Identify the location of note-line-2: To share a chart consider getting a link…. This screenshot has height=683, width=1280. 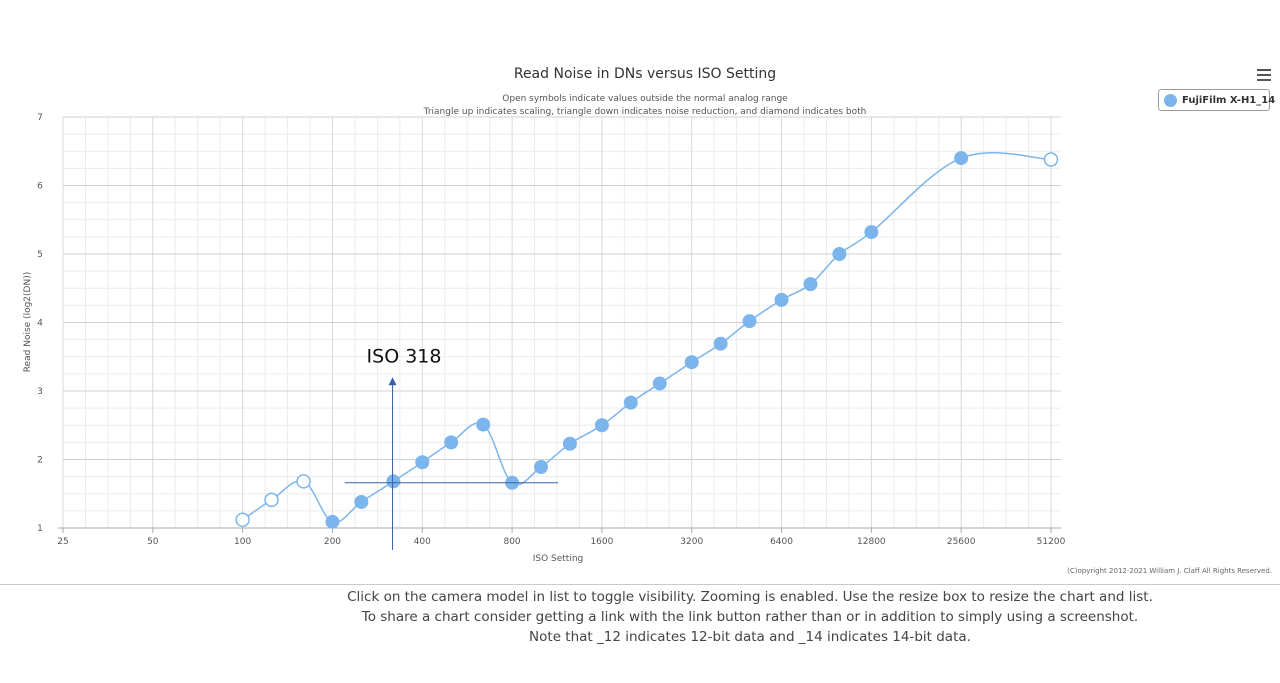
(750, 617).